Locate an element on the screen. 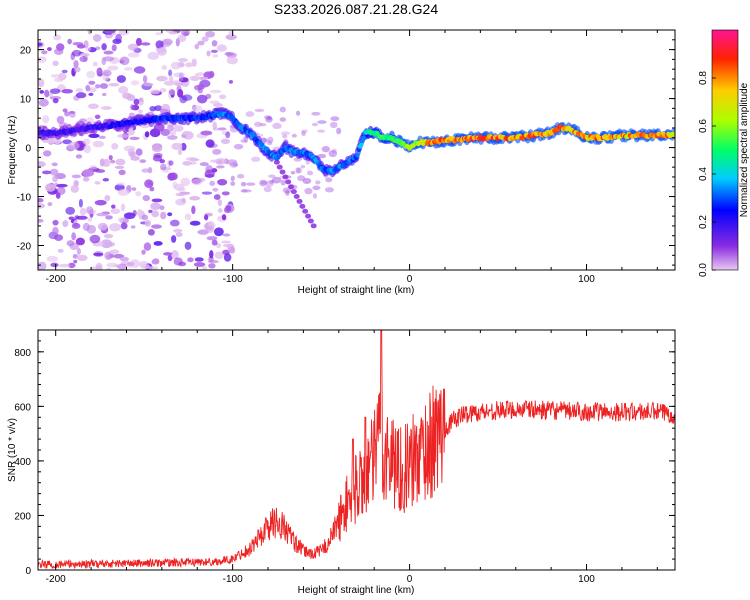 The width and height of the screenshot is (750, 600). spectrogram-x-tick-label: -200 is located at coordinates (56, 279).